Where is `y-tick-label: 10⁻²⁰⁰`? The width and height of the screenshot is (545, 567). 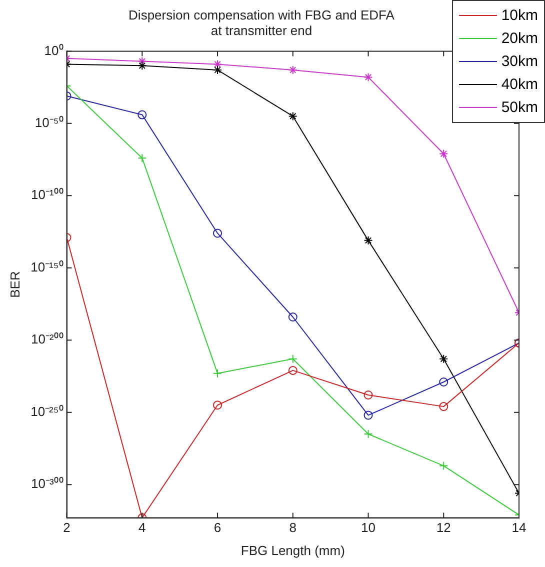 y-tick-label: 10⁻²⁰⁰ is located at coordinates (47, 339).